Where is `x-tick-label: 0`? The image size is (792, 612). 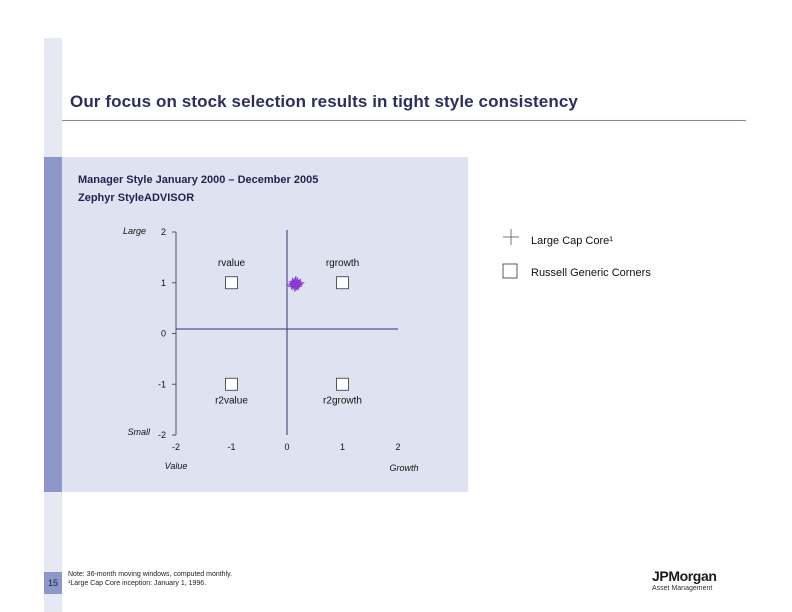
x-tick-label: 0 is located at coordinates (286, 447).